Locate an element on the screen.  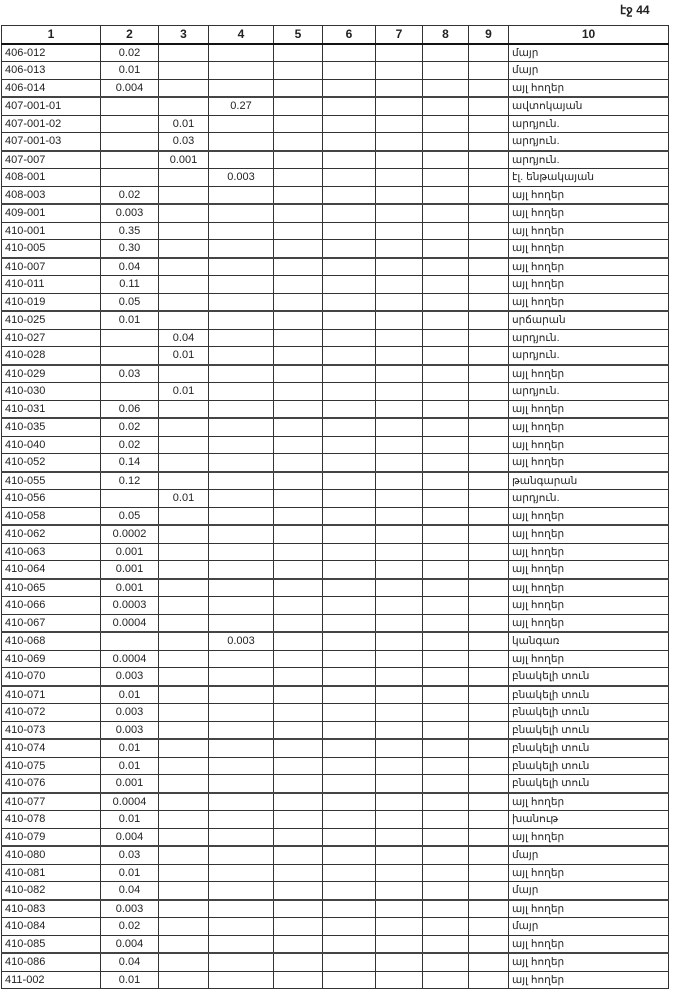
table-row: 410-040 0.02 այլ հողեր is located at coordinates (335, 444).